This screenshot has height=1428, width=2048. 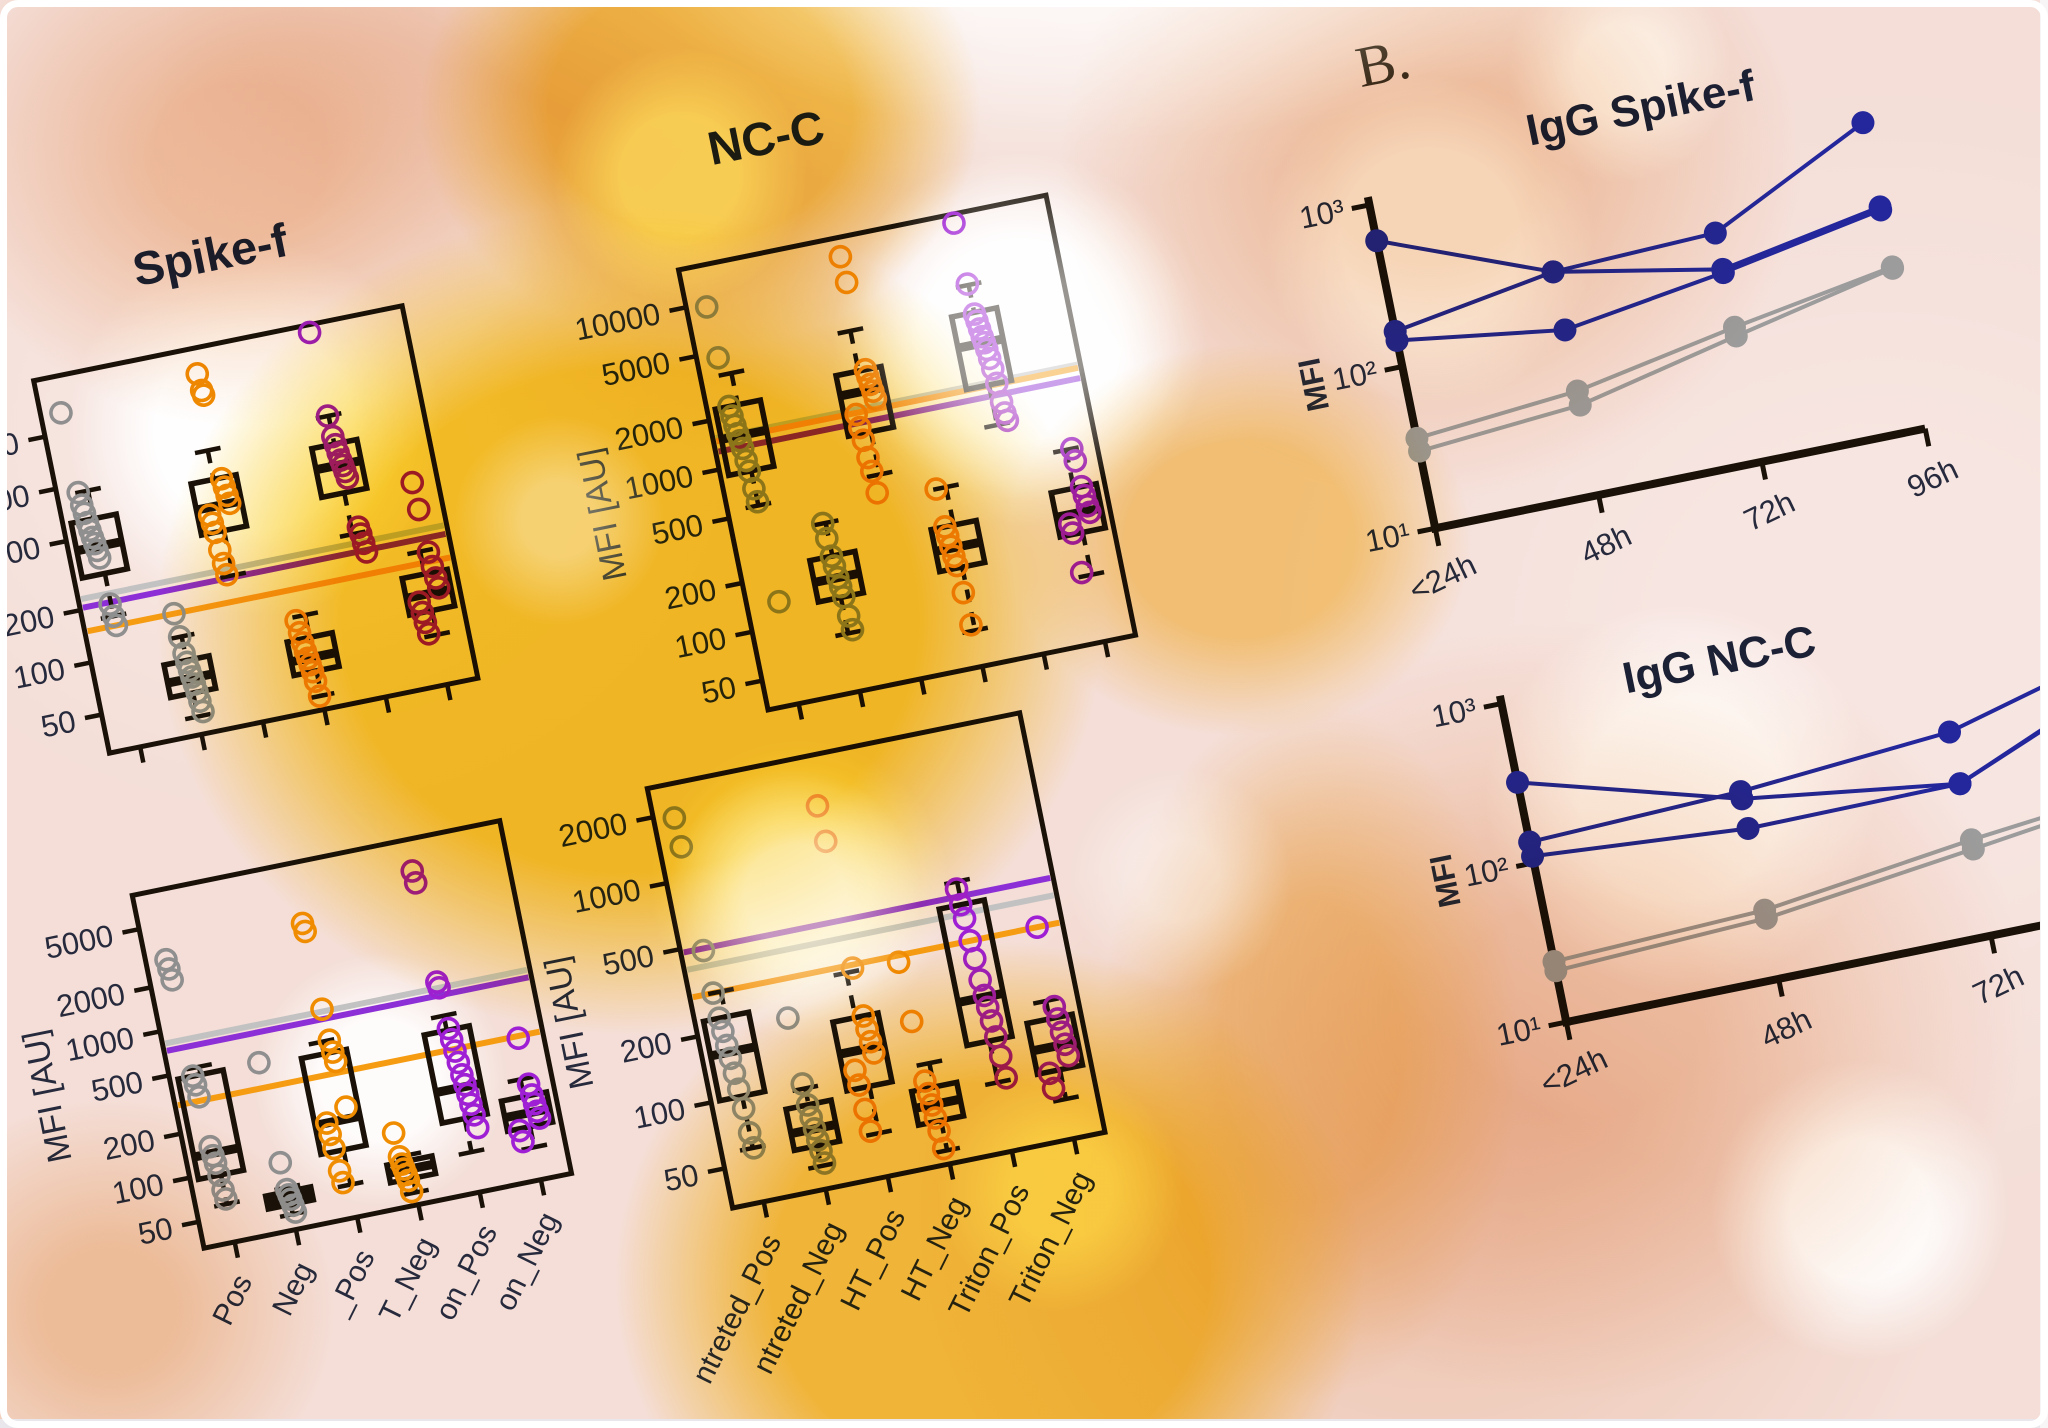 What do you see at coordinates (527, 1261) in the screenshot?
I see `svg-text: on_Neg` at bounding box center [527, 1261].